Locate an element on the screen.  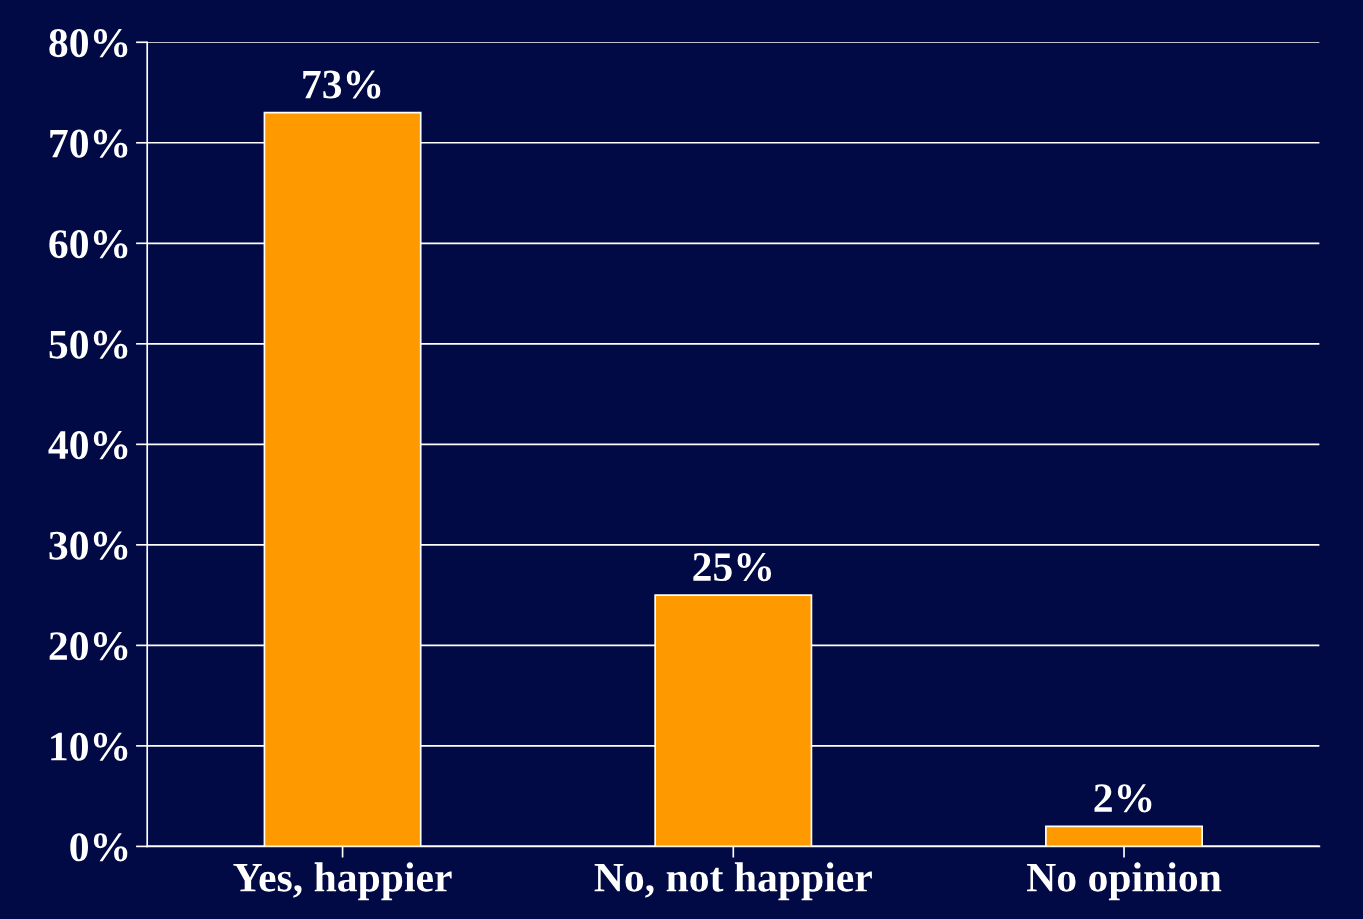
x-tick-label: No opinion is located at coordinates (1124, 881).